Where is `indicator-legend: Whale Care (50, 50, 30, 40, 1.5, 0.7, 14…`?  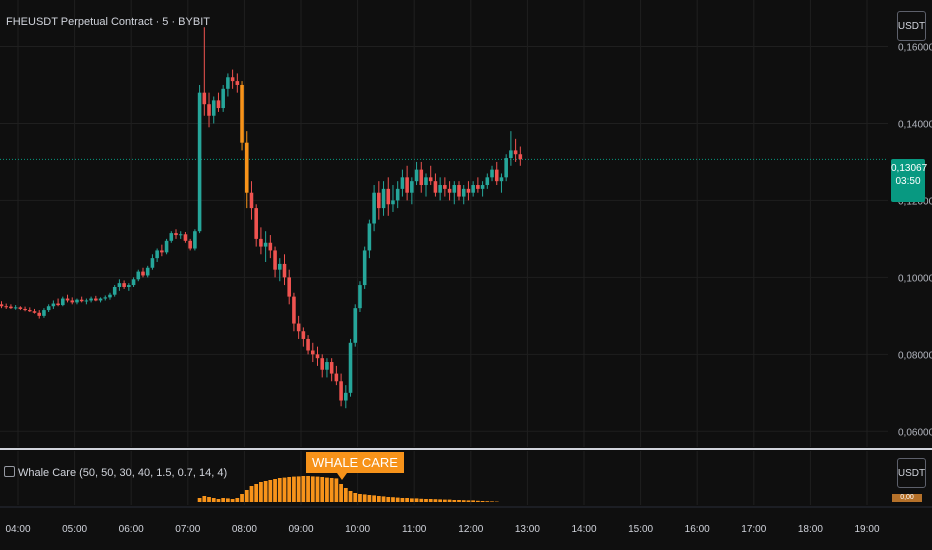 indicator-legend: Whale Care (50, 50, 30, 40, 1.5, 0.7, 14… is located at coordinates (115, 472).